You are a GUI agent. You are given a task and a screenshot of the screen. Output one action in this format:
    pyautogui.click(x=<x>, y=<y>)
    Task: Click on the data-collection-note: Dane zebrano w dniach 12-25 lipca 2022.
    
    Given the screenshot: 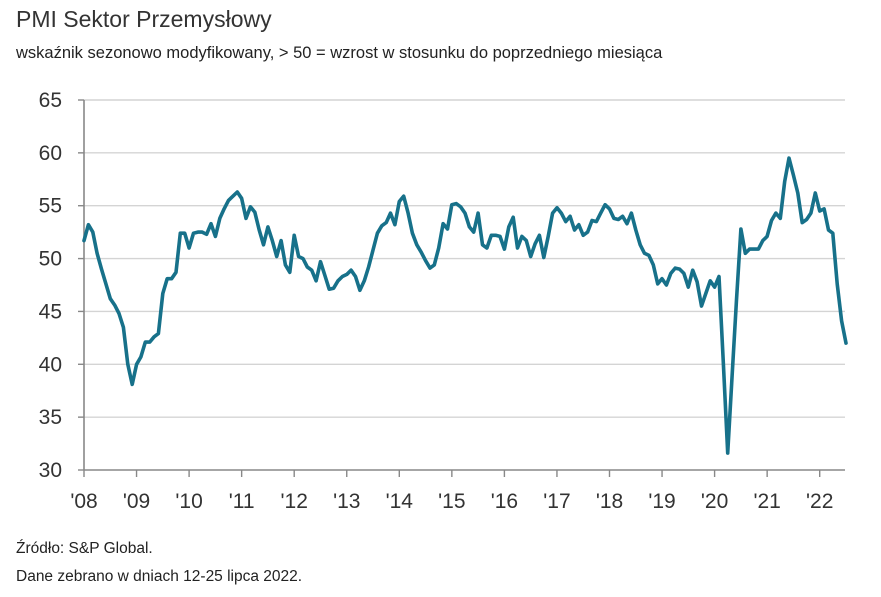 What is the action you would take?
    pyautogui.click(x=159, y=576)
    